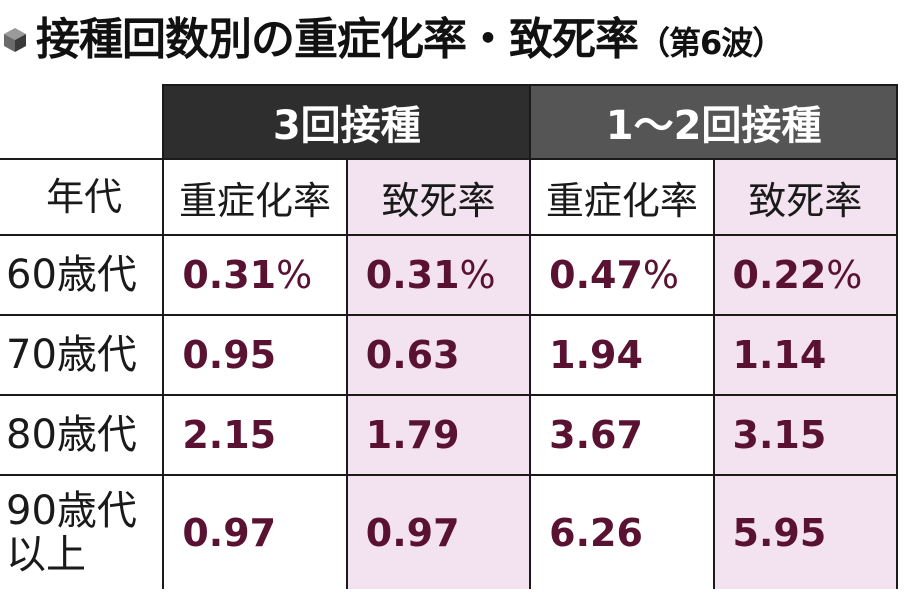 This screenshot has width=905, height=607. What do you see at coordinates (805, 531) in the screenshot?
I see `value-cell: 5.95` at bounding box center [805, 531].